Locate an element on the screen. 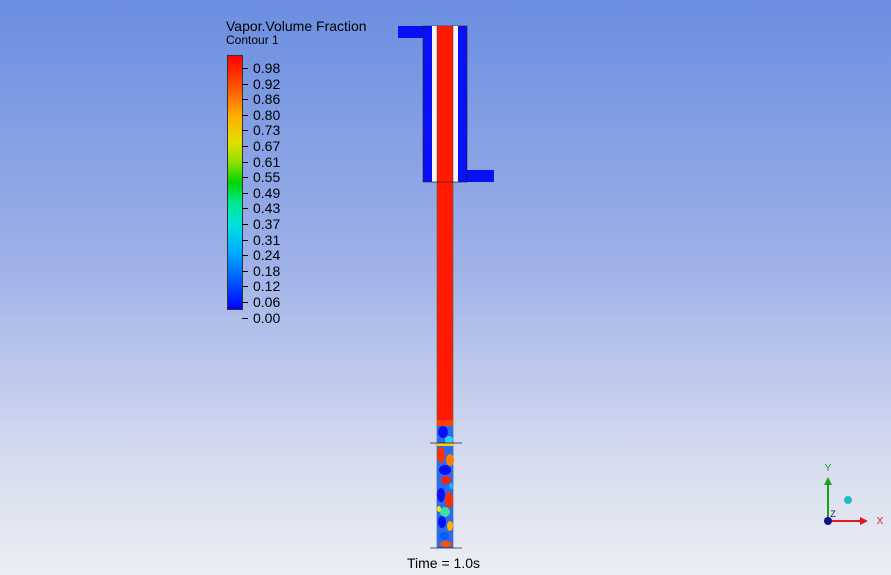  legend-tick: 0.49 is located at coordinates (260, 193).